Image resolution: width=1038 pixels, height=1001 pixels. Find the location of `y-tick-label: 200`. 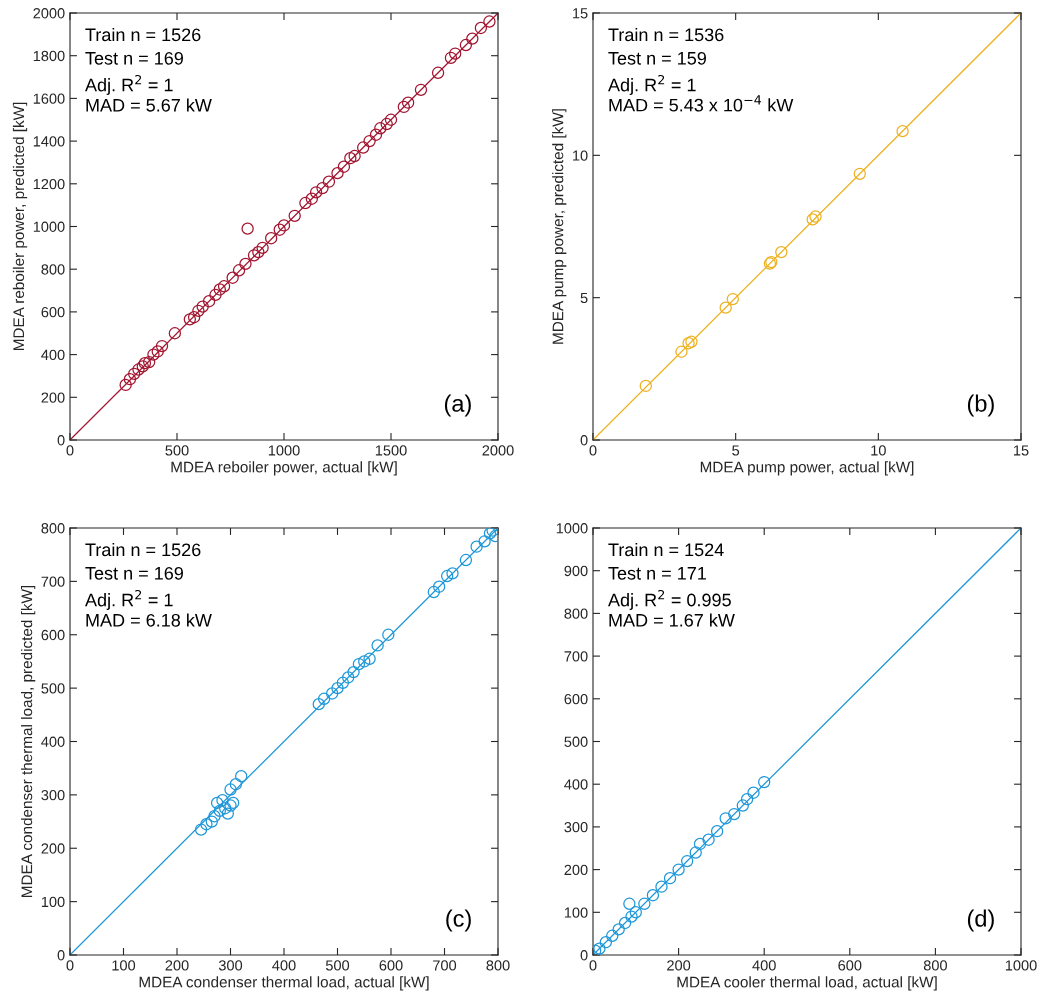

y-tick-label: 200 is located at coordinates (53, 848).